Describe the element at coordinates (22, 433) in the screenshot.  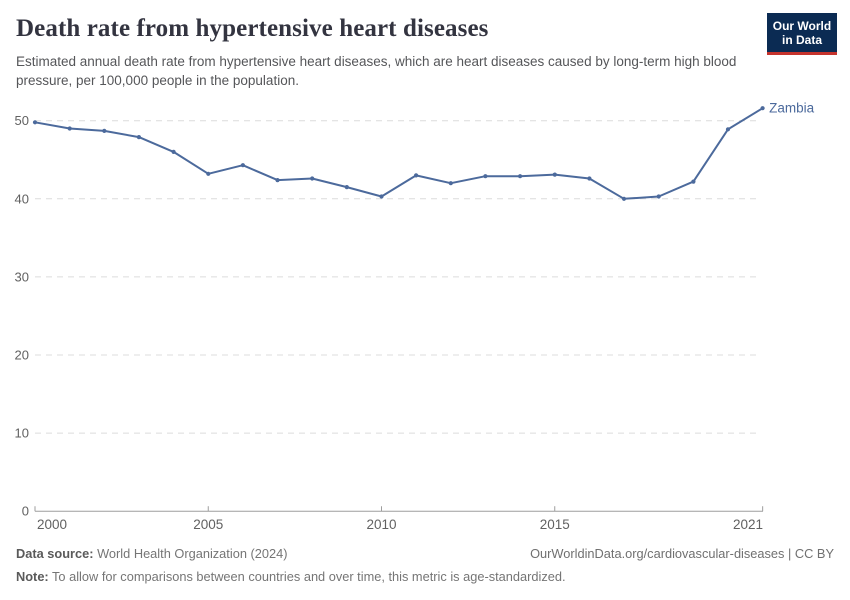
I see `y-tick-label: 10` at that location.